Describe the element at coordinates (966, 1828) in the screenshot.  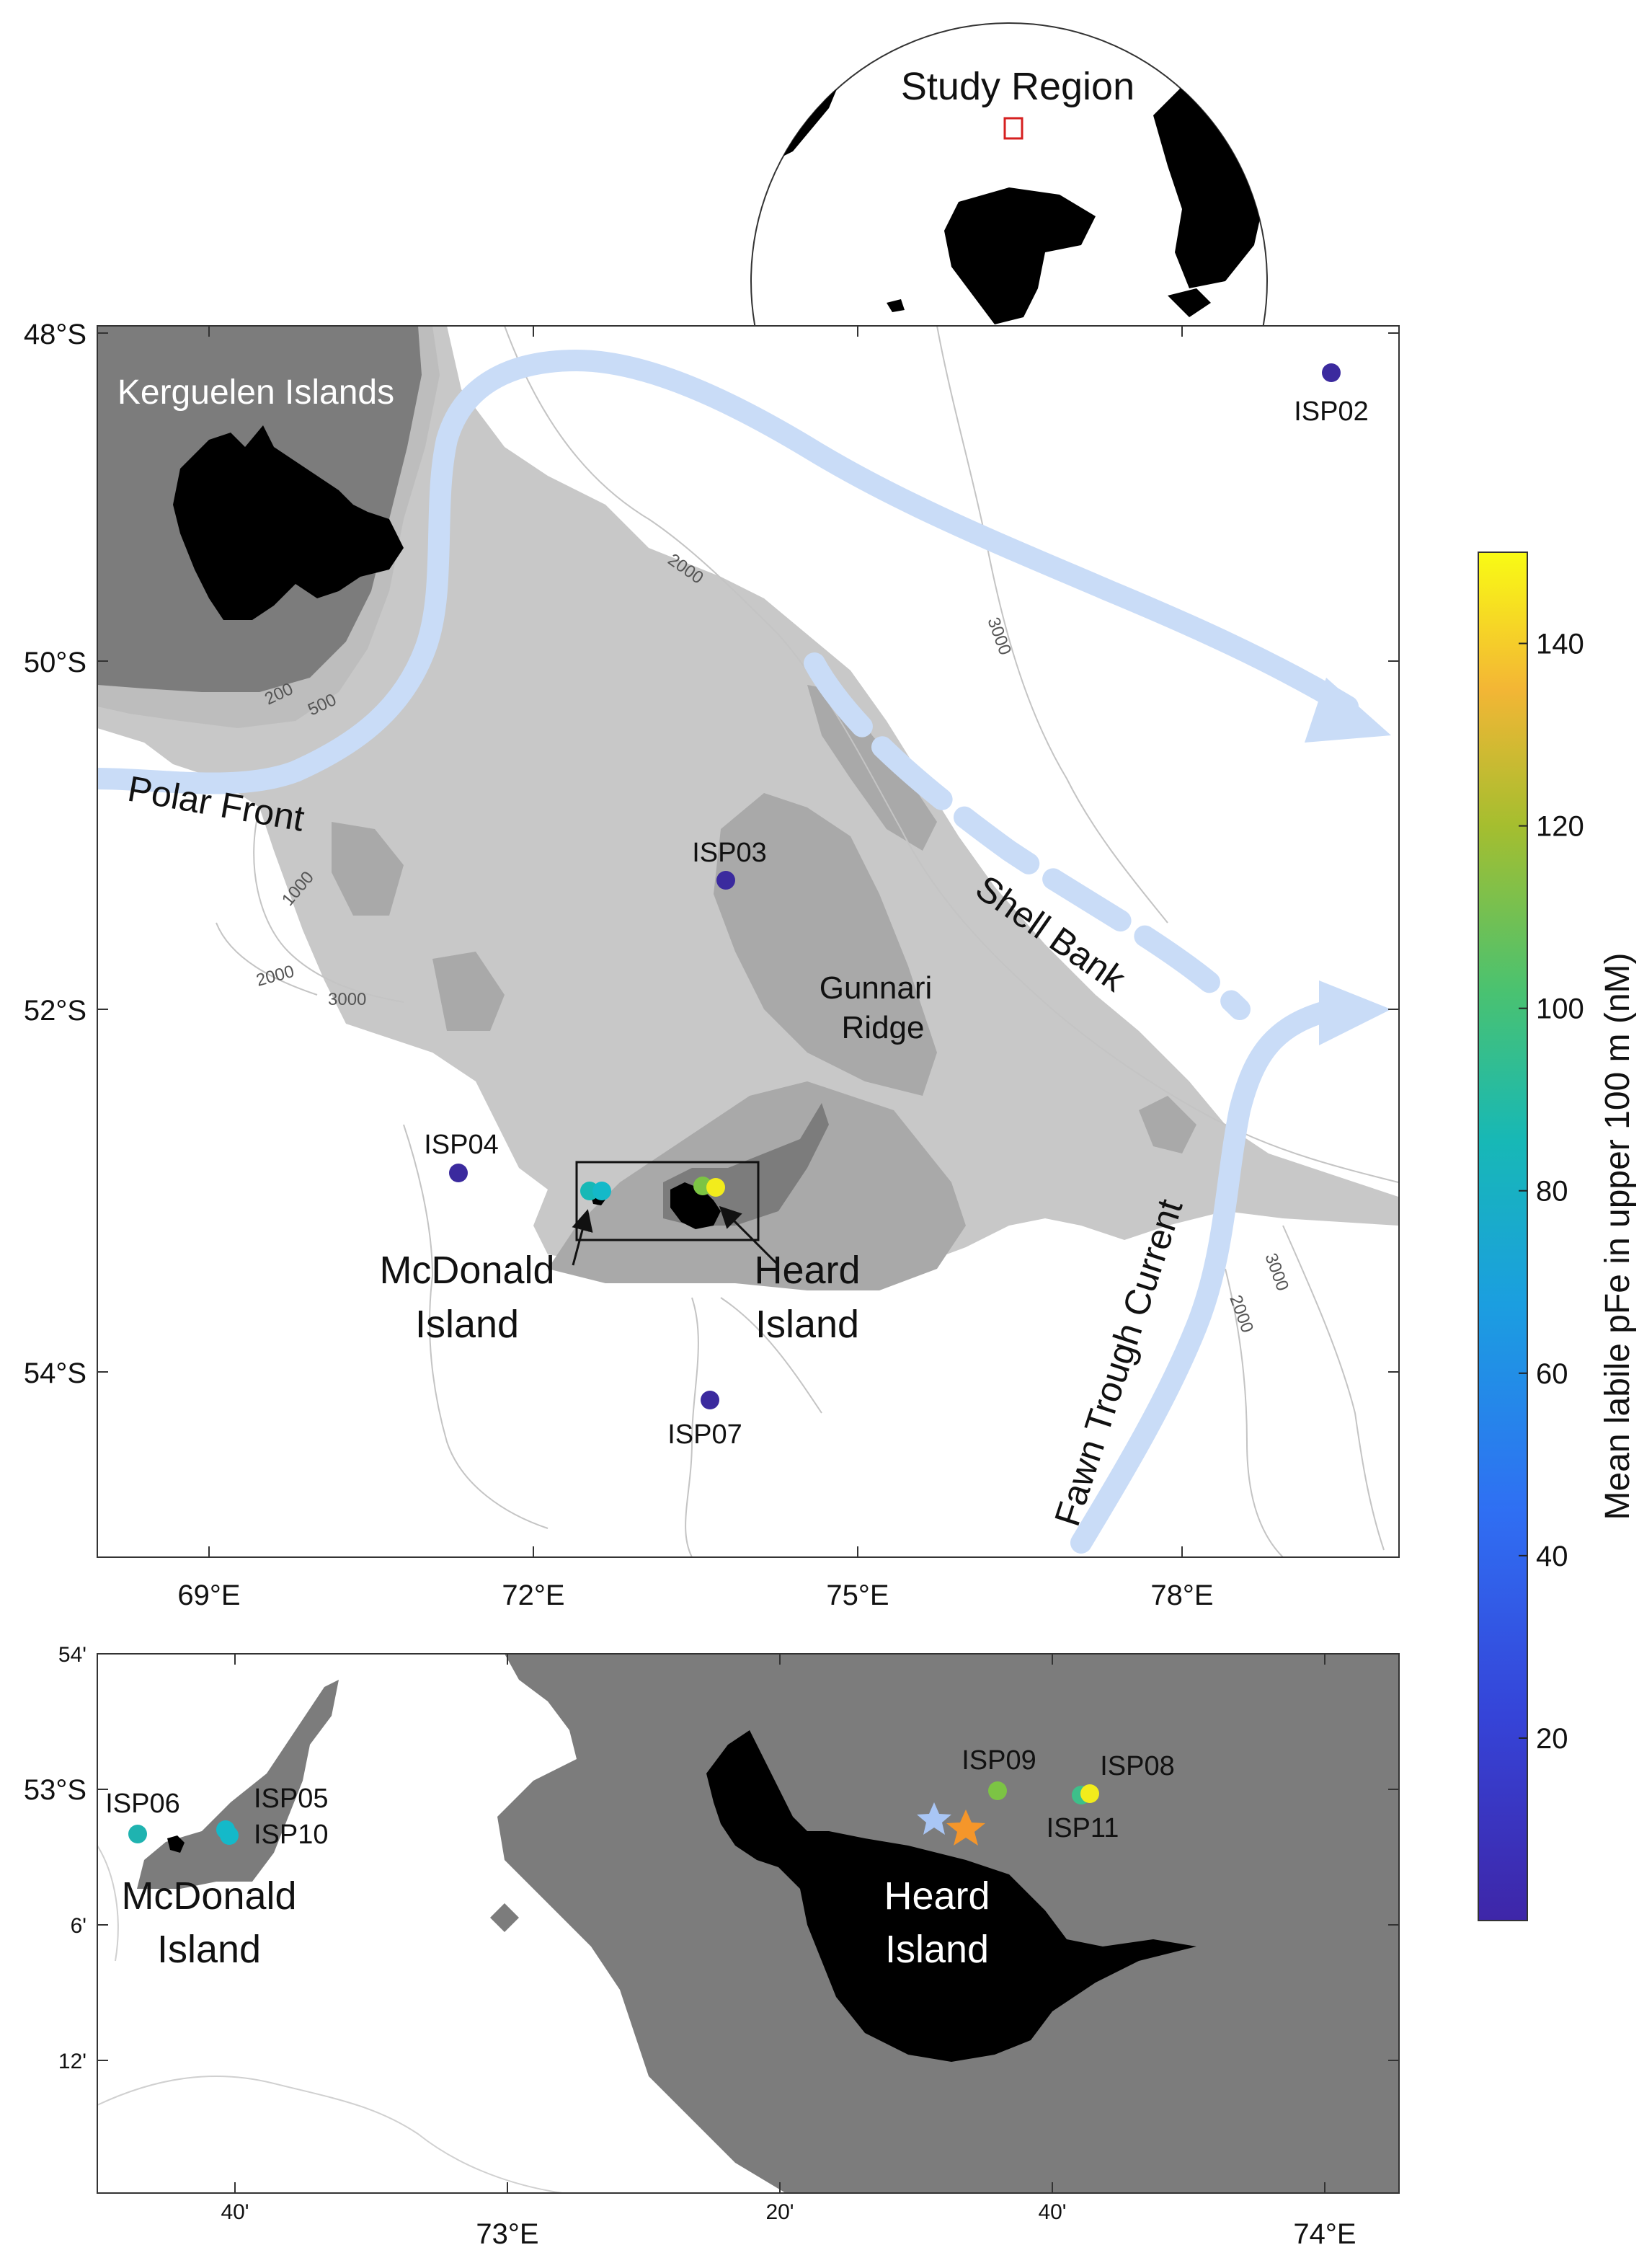
I see `star-marker-orange` at that location.